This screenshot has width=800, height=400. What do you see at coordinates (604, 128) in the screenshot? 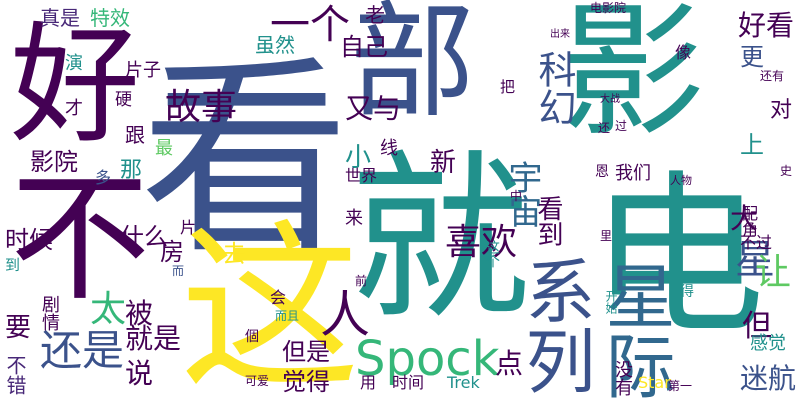
I see `cloud-word: 还` at bounding box center [604, 128].